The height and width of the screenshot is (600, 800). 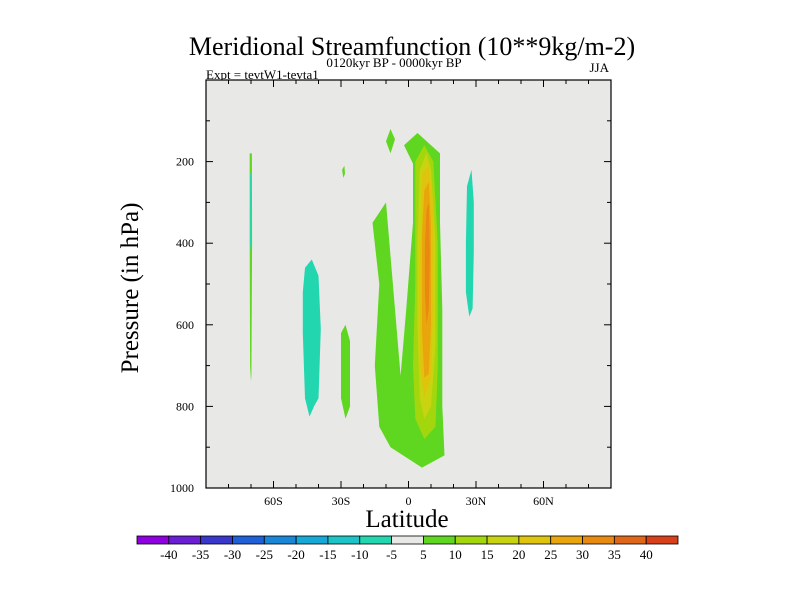 I want to click on x-tick-label: 30S, so click(x=341, y=501).